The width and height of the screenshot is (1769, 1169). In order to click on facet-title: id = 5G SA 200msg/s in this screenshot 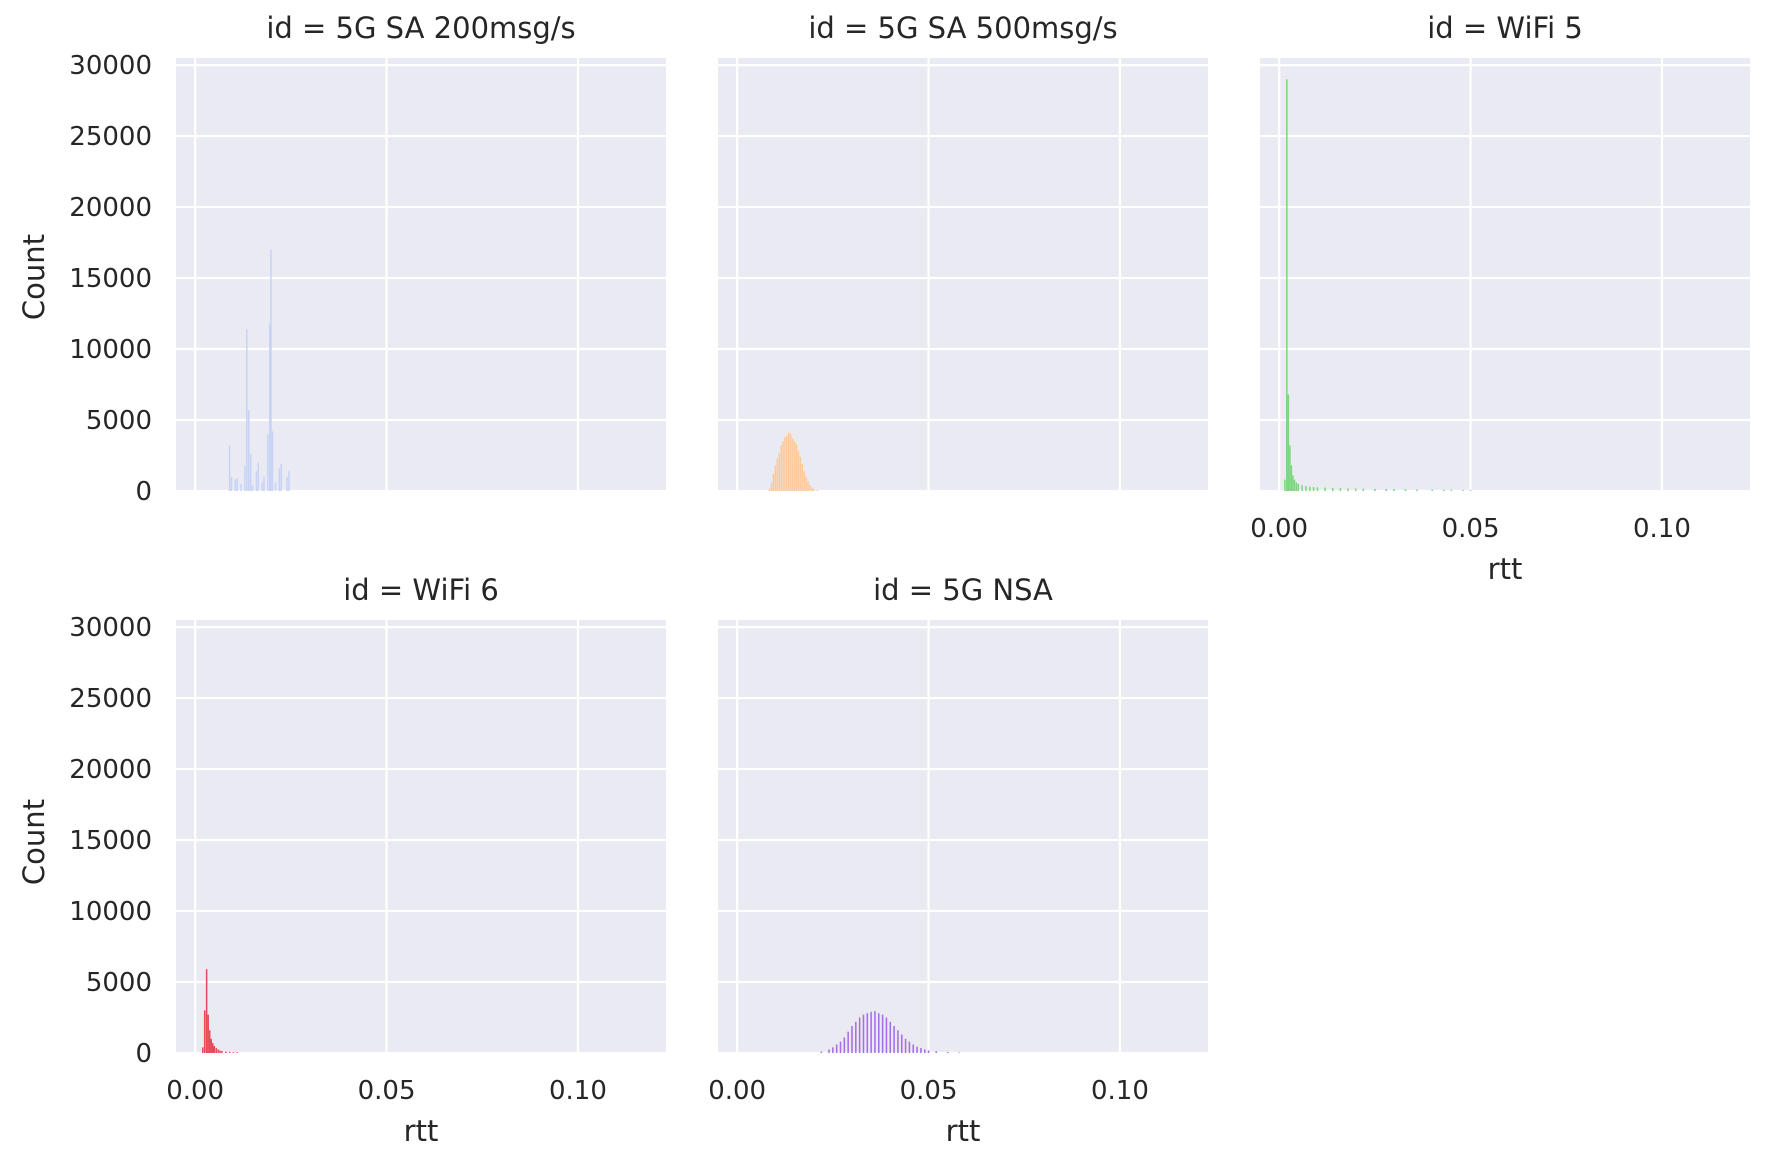, I will do `click(420, 28)`.